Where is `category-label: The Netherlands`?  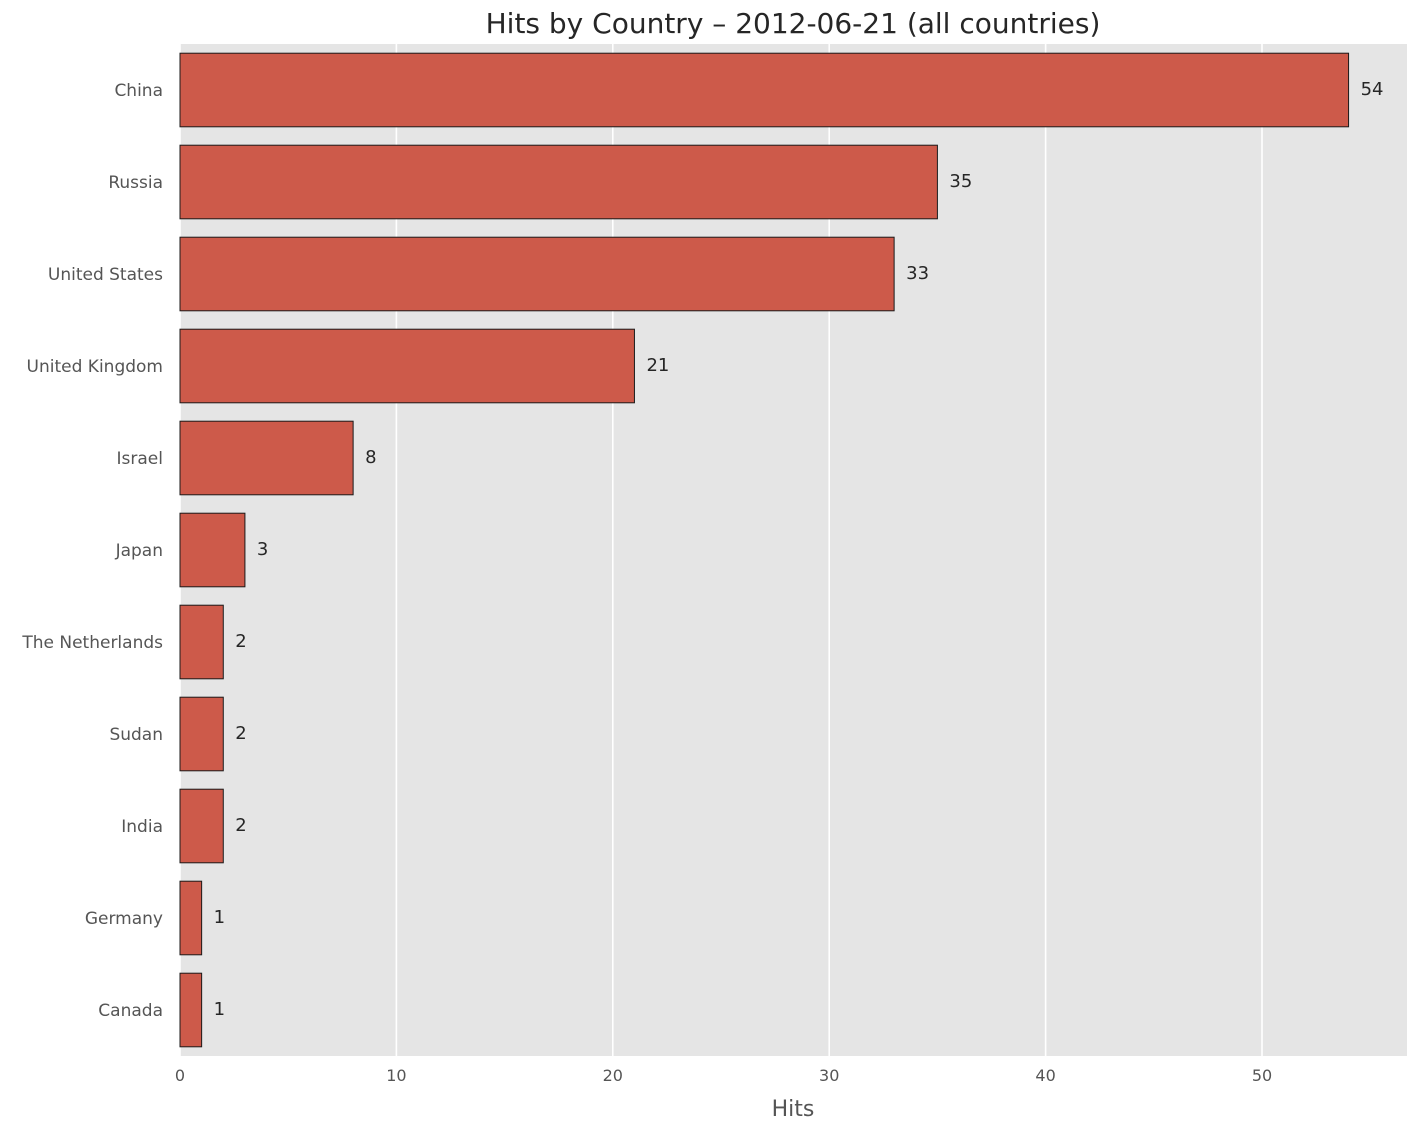 category-label: The Netherlands is located at coordinates (92, 643).